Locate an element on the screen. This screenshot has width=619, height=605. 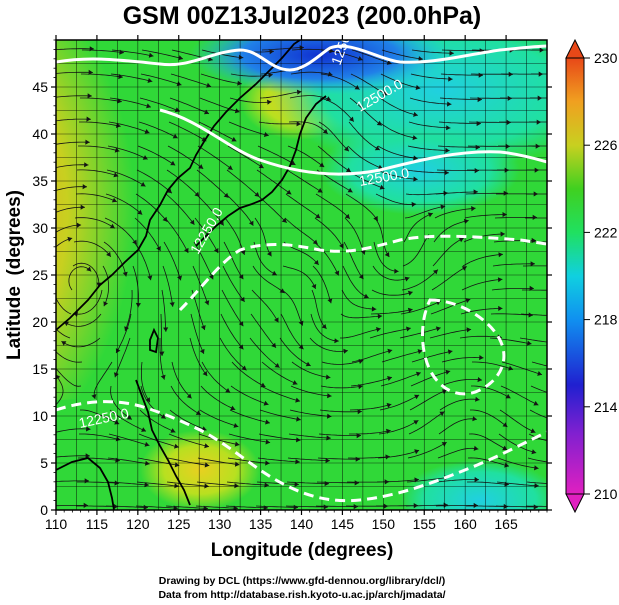
x-tick-label: 150 is located at coordinates (384, 524).